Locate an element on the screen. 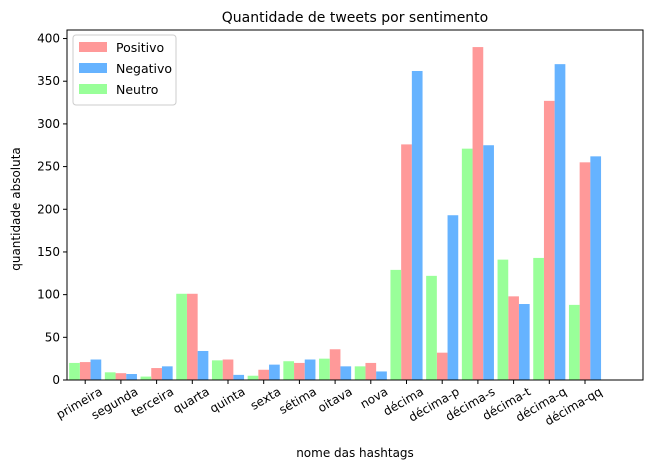 The height and width of the screenshot is (469, 659). y-tick-label: 0 is located at coordinates (56, 380).